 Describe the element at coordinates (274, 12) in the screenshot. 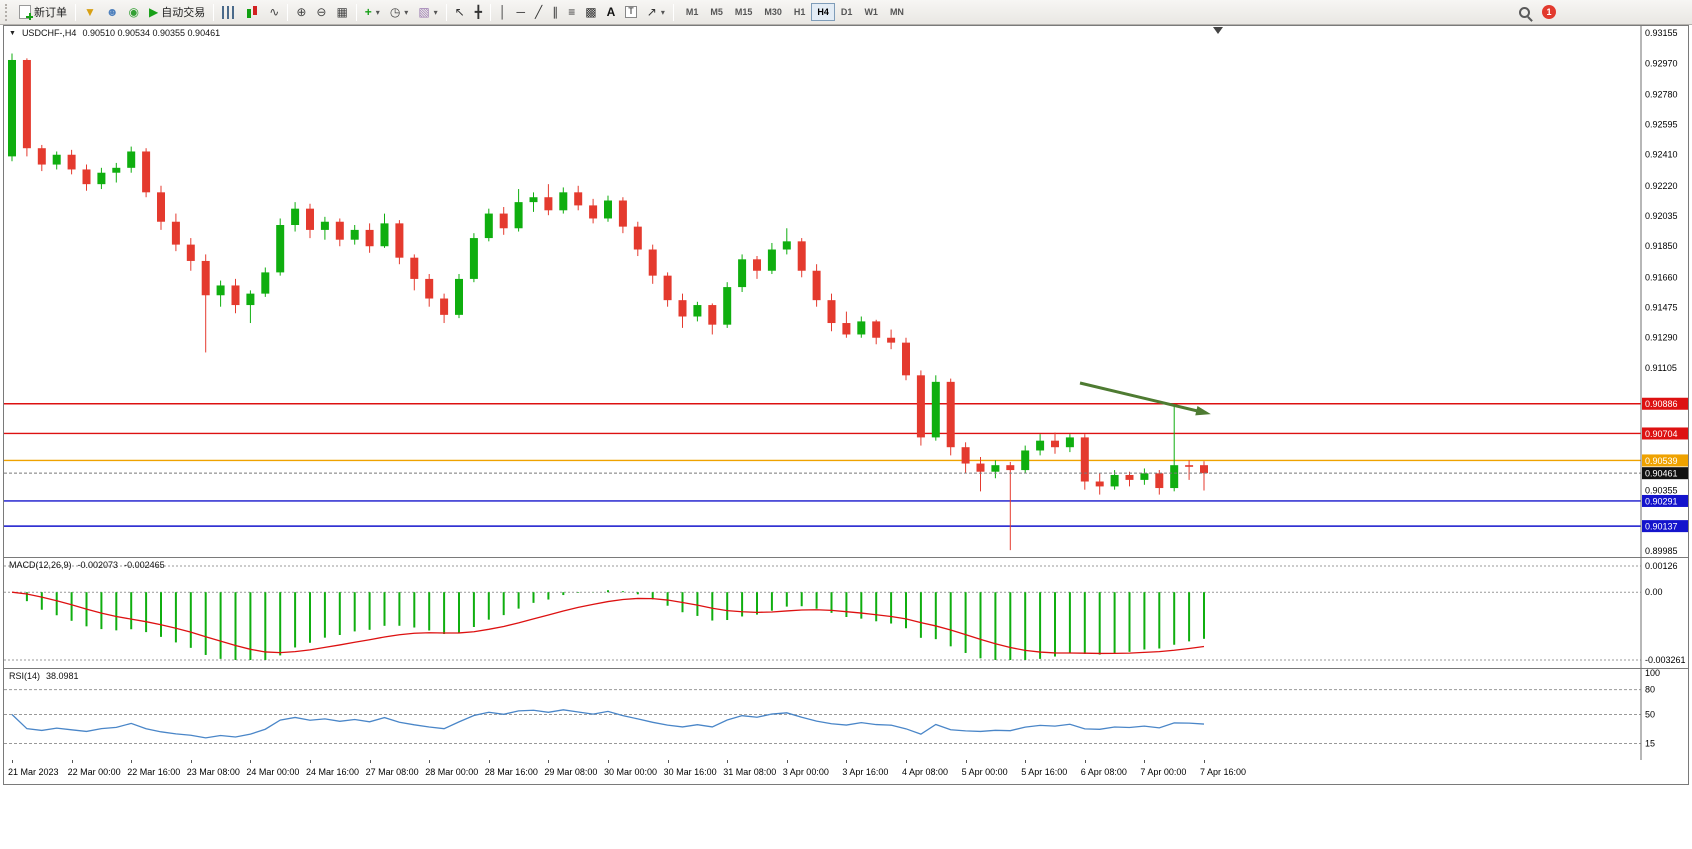

I see `line-chart-button: ∿` at that location.